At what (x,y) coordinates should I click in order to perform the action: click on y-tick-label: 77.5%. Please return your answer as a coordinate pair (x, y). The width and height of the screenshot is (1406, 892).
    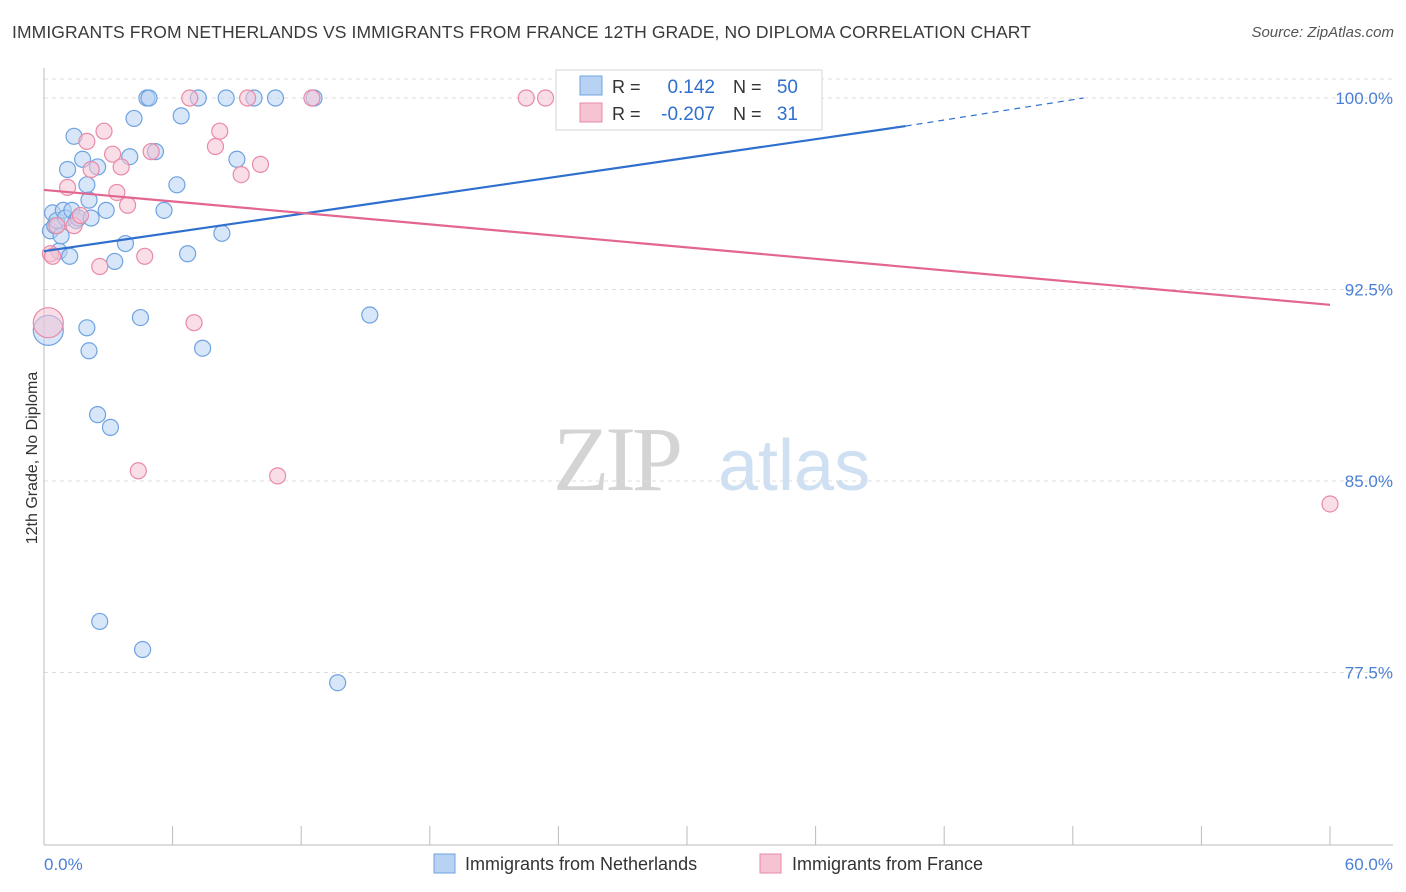
    Looking at the image, I should click on (1369, 673).